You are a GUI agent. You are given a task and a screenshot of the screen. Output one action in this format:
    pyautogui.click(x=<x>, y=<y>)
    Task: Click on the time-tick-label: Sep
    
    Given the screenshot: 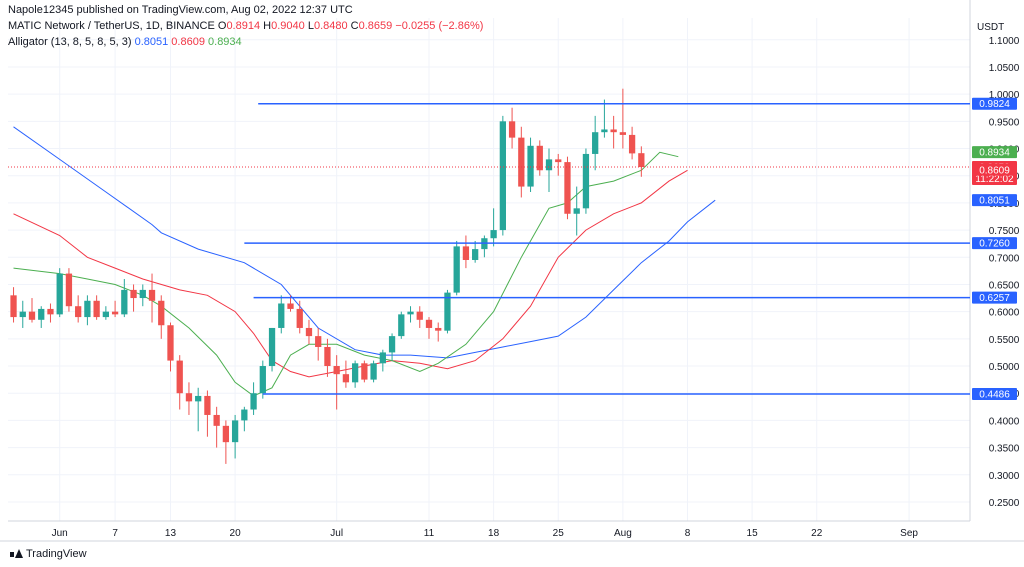 What is the action you would take?
    pyautogui.click(x=909, y=533)
    